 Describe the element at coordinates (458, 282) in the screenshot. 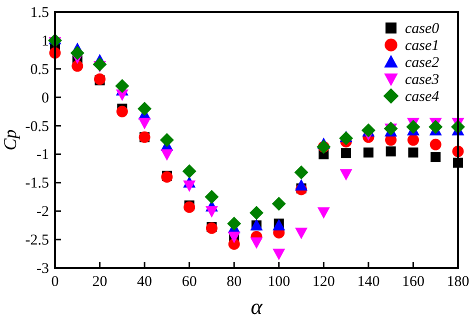

I see `x-tick-label: 180` at that location.